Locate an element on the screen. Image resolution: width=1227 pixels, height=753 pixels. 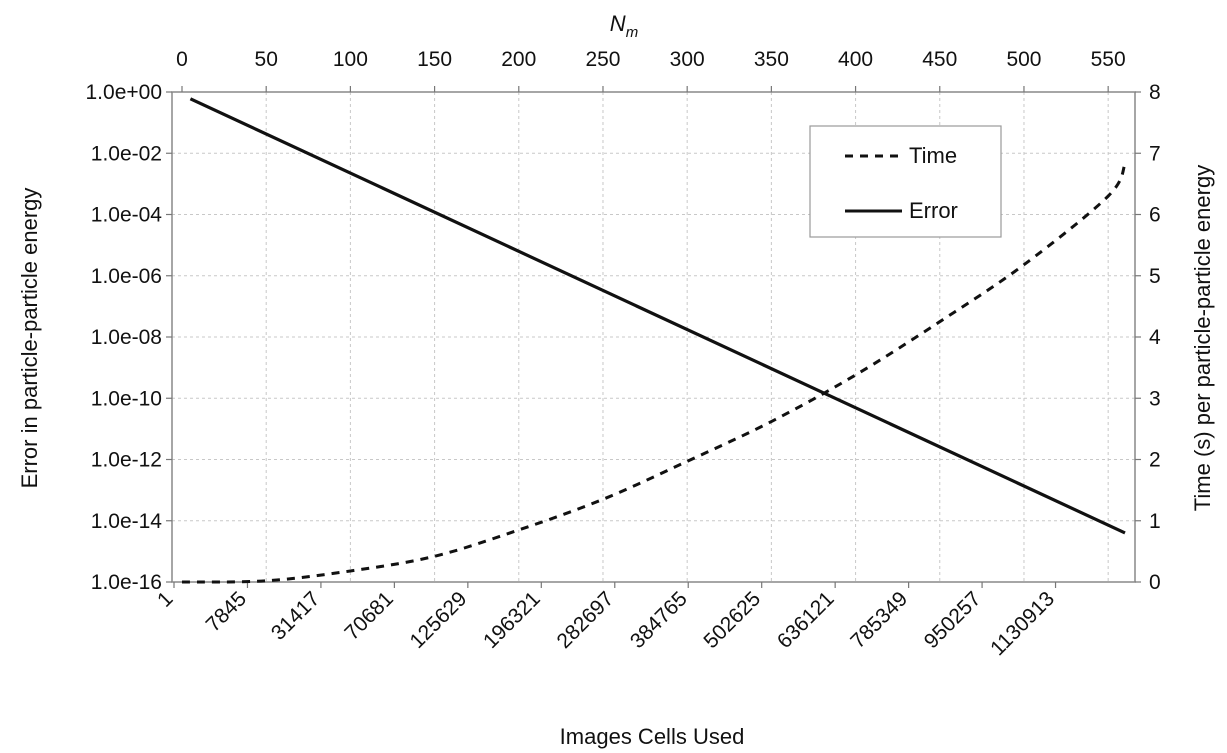
legend-error-label: Error is located at coordinates (933, 210).